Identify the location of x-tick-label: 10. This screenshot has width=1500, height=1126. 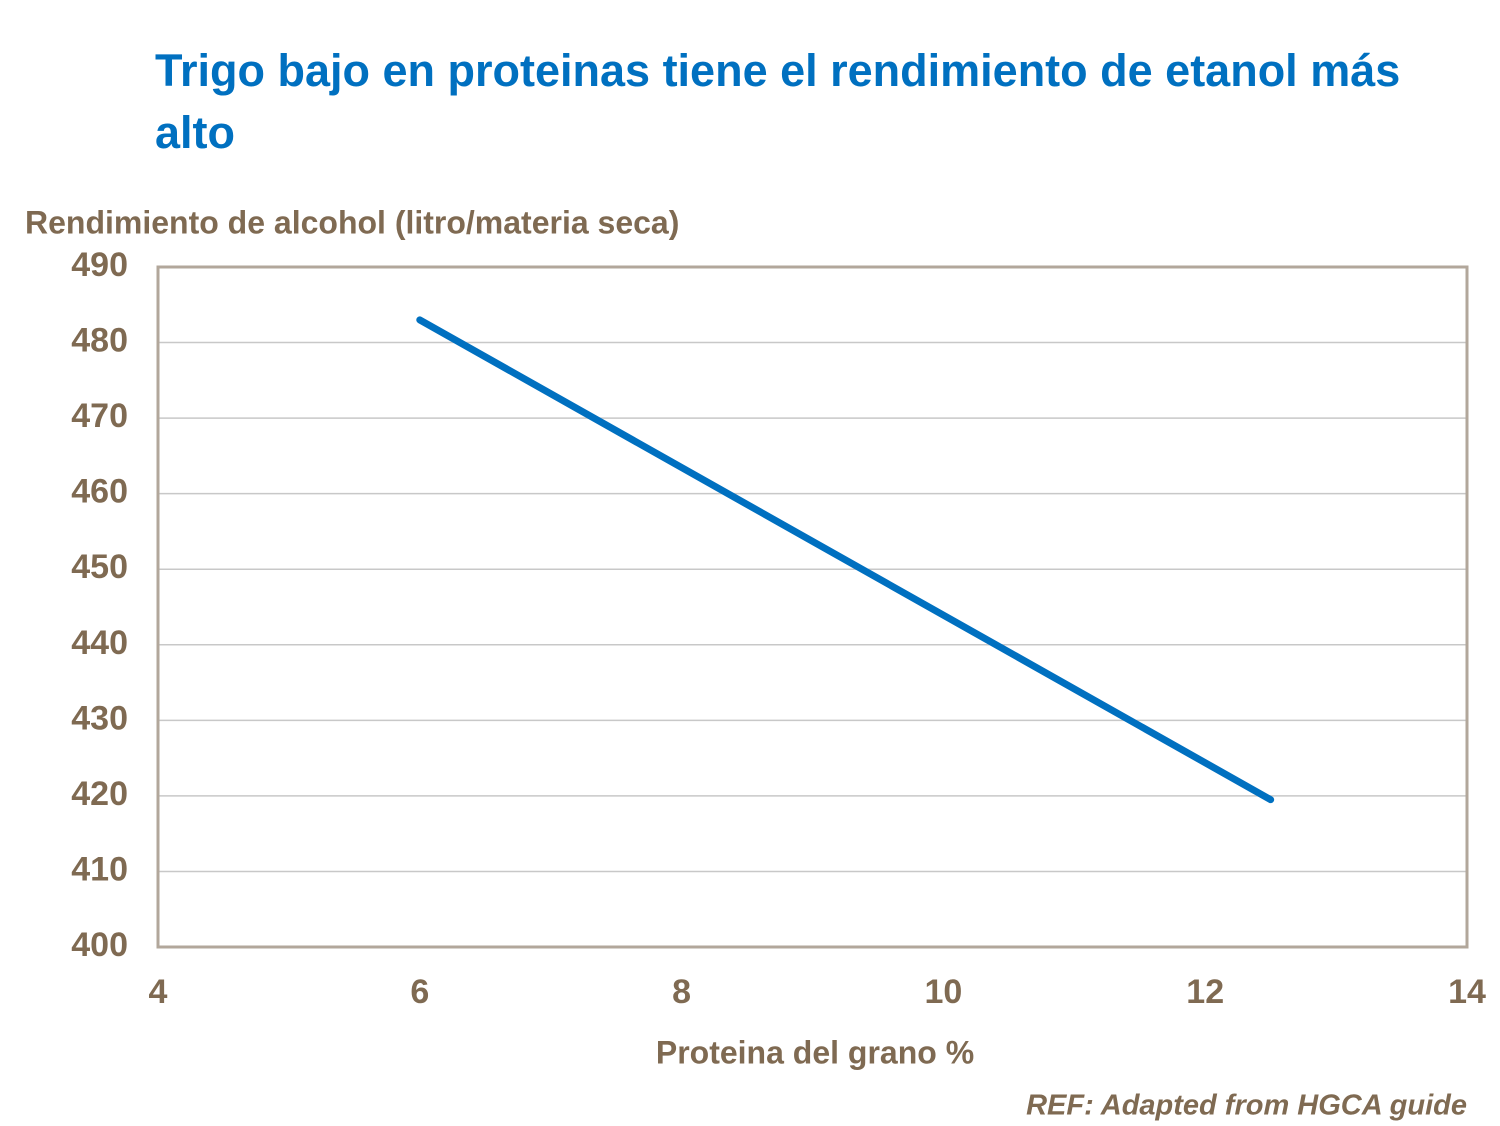
(943, 992).